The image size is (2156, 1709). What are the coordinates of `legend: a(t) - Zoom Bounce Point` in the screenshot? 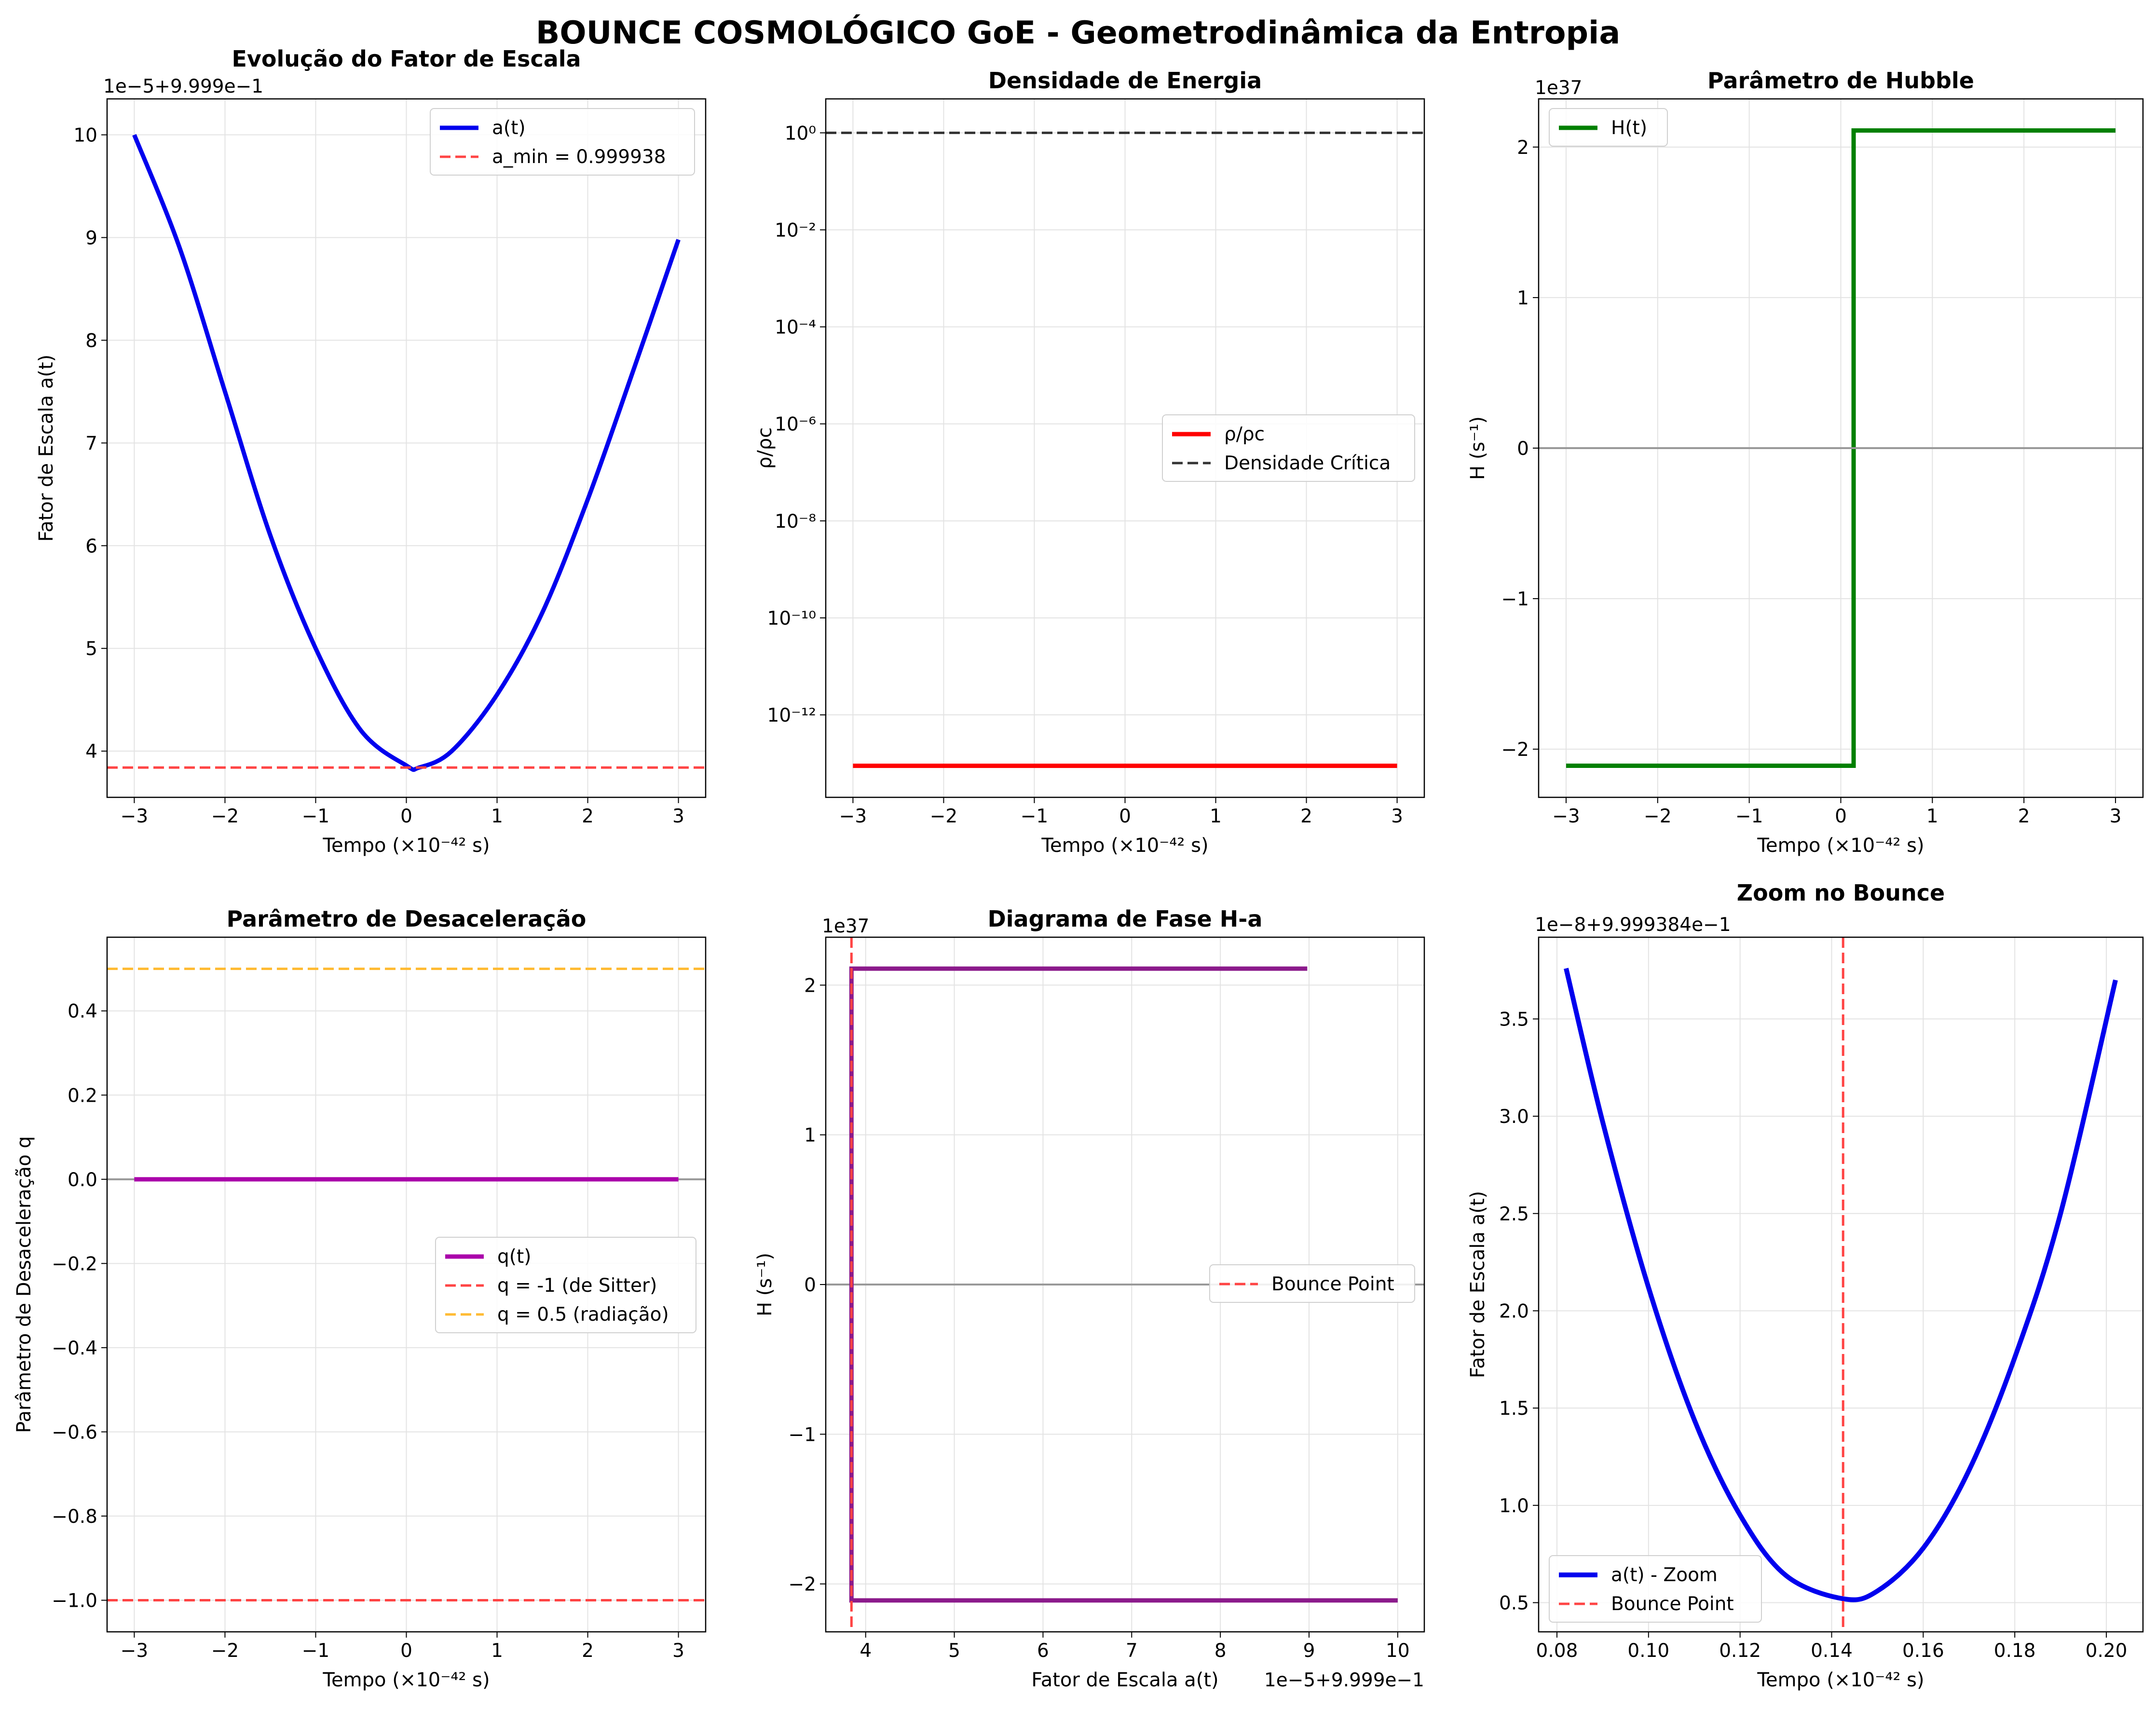 It's located at (1655, 1589).